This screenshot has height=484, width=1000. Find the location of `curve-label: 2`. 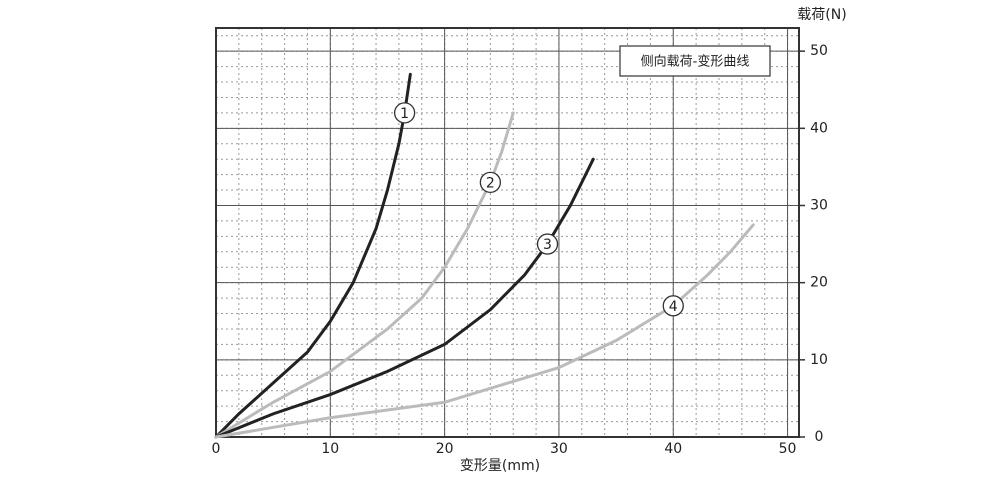

curve-label: 2 is located at coordinates (490, 183).